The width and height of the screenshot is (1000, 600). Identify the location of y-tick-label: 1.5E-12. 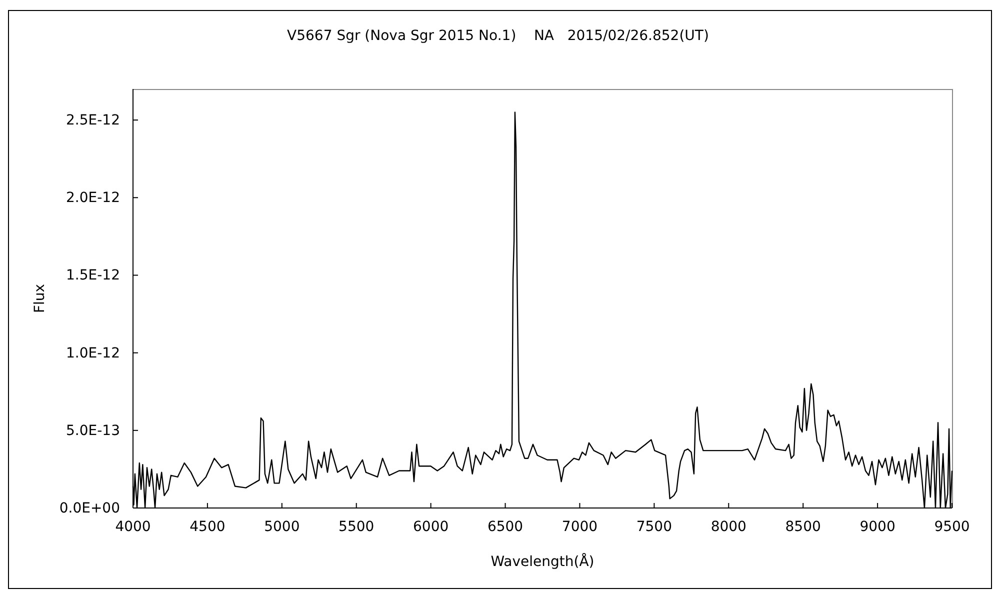
(93, 276).